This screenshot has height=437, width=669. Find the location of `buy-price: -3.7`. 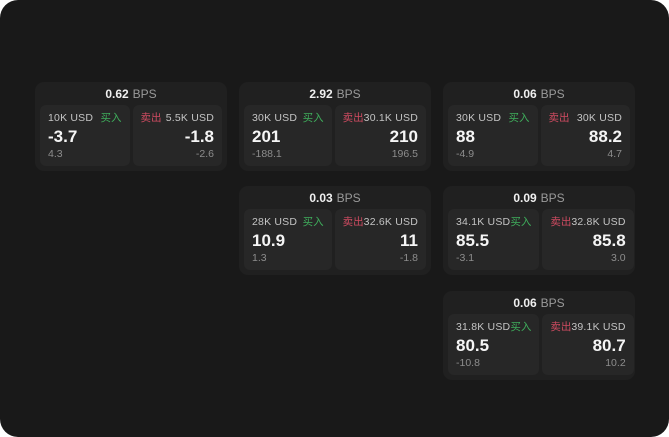

buy-price: -3.7 is located at coordinates (63, 136).